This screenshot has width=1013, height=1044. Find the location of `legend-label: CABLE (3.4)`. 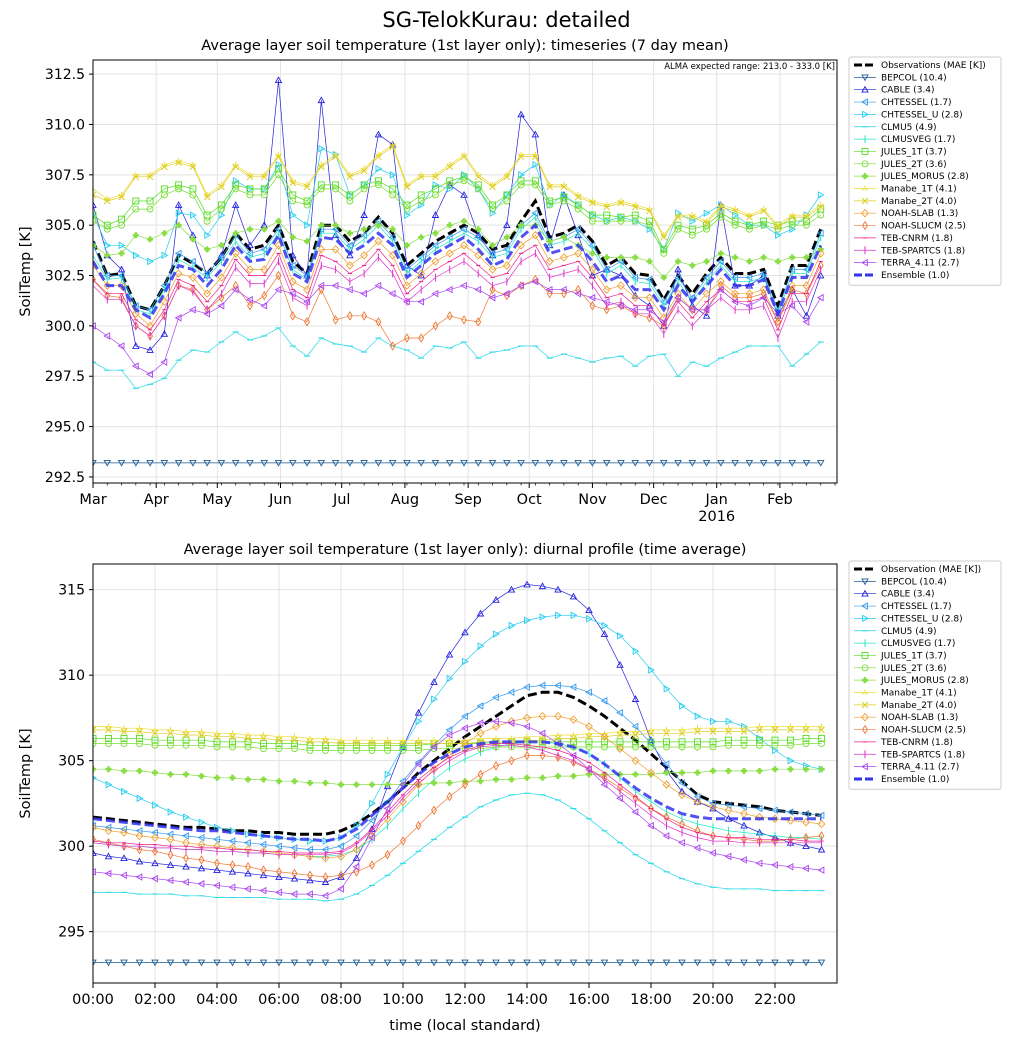

legend-label: CABLE (3.4) is located at coordinates (908, 595).